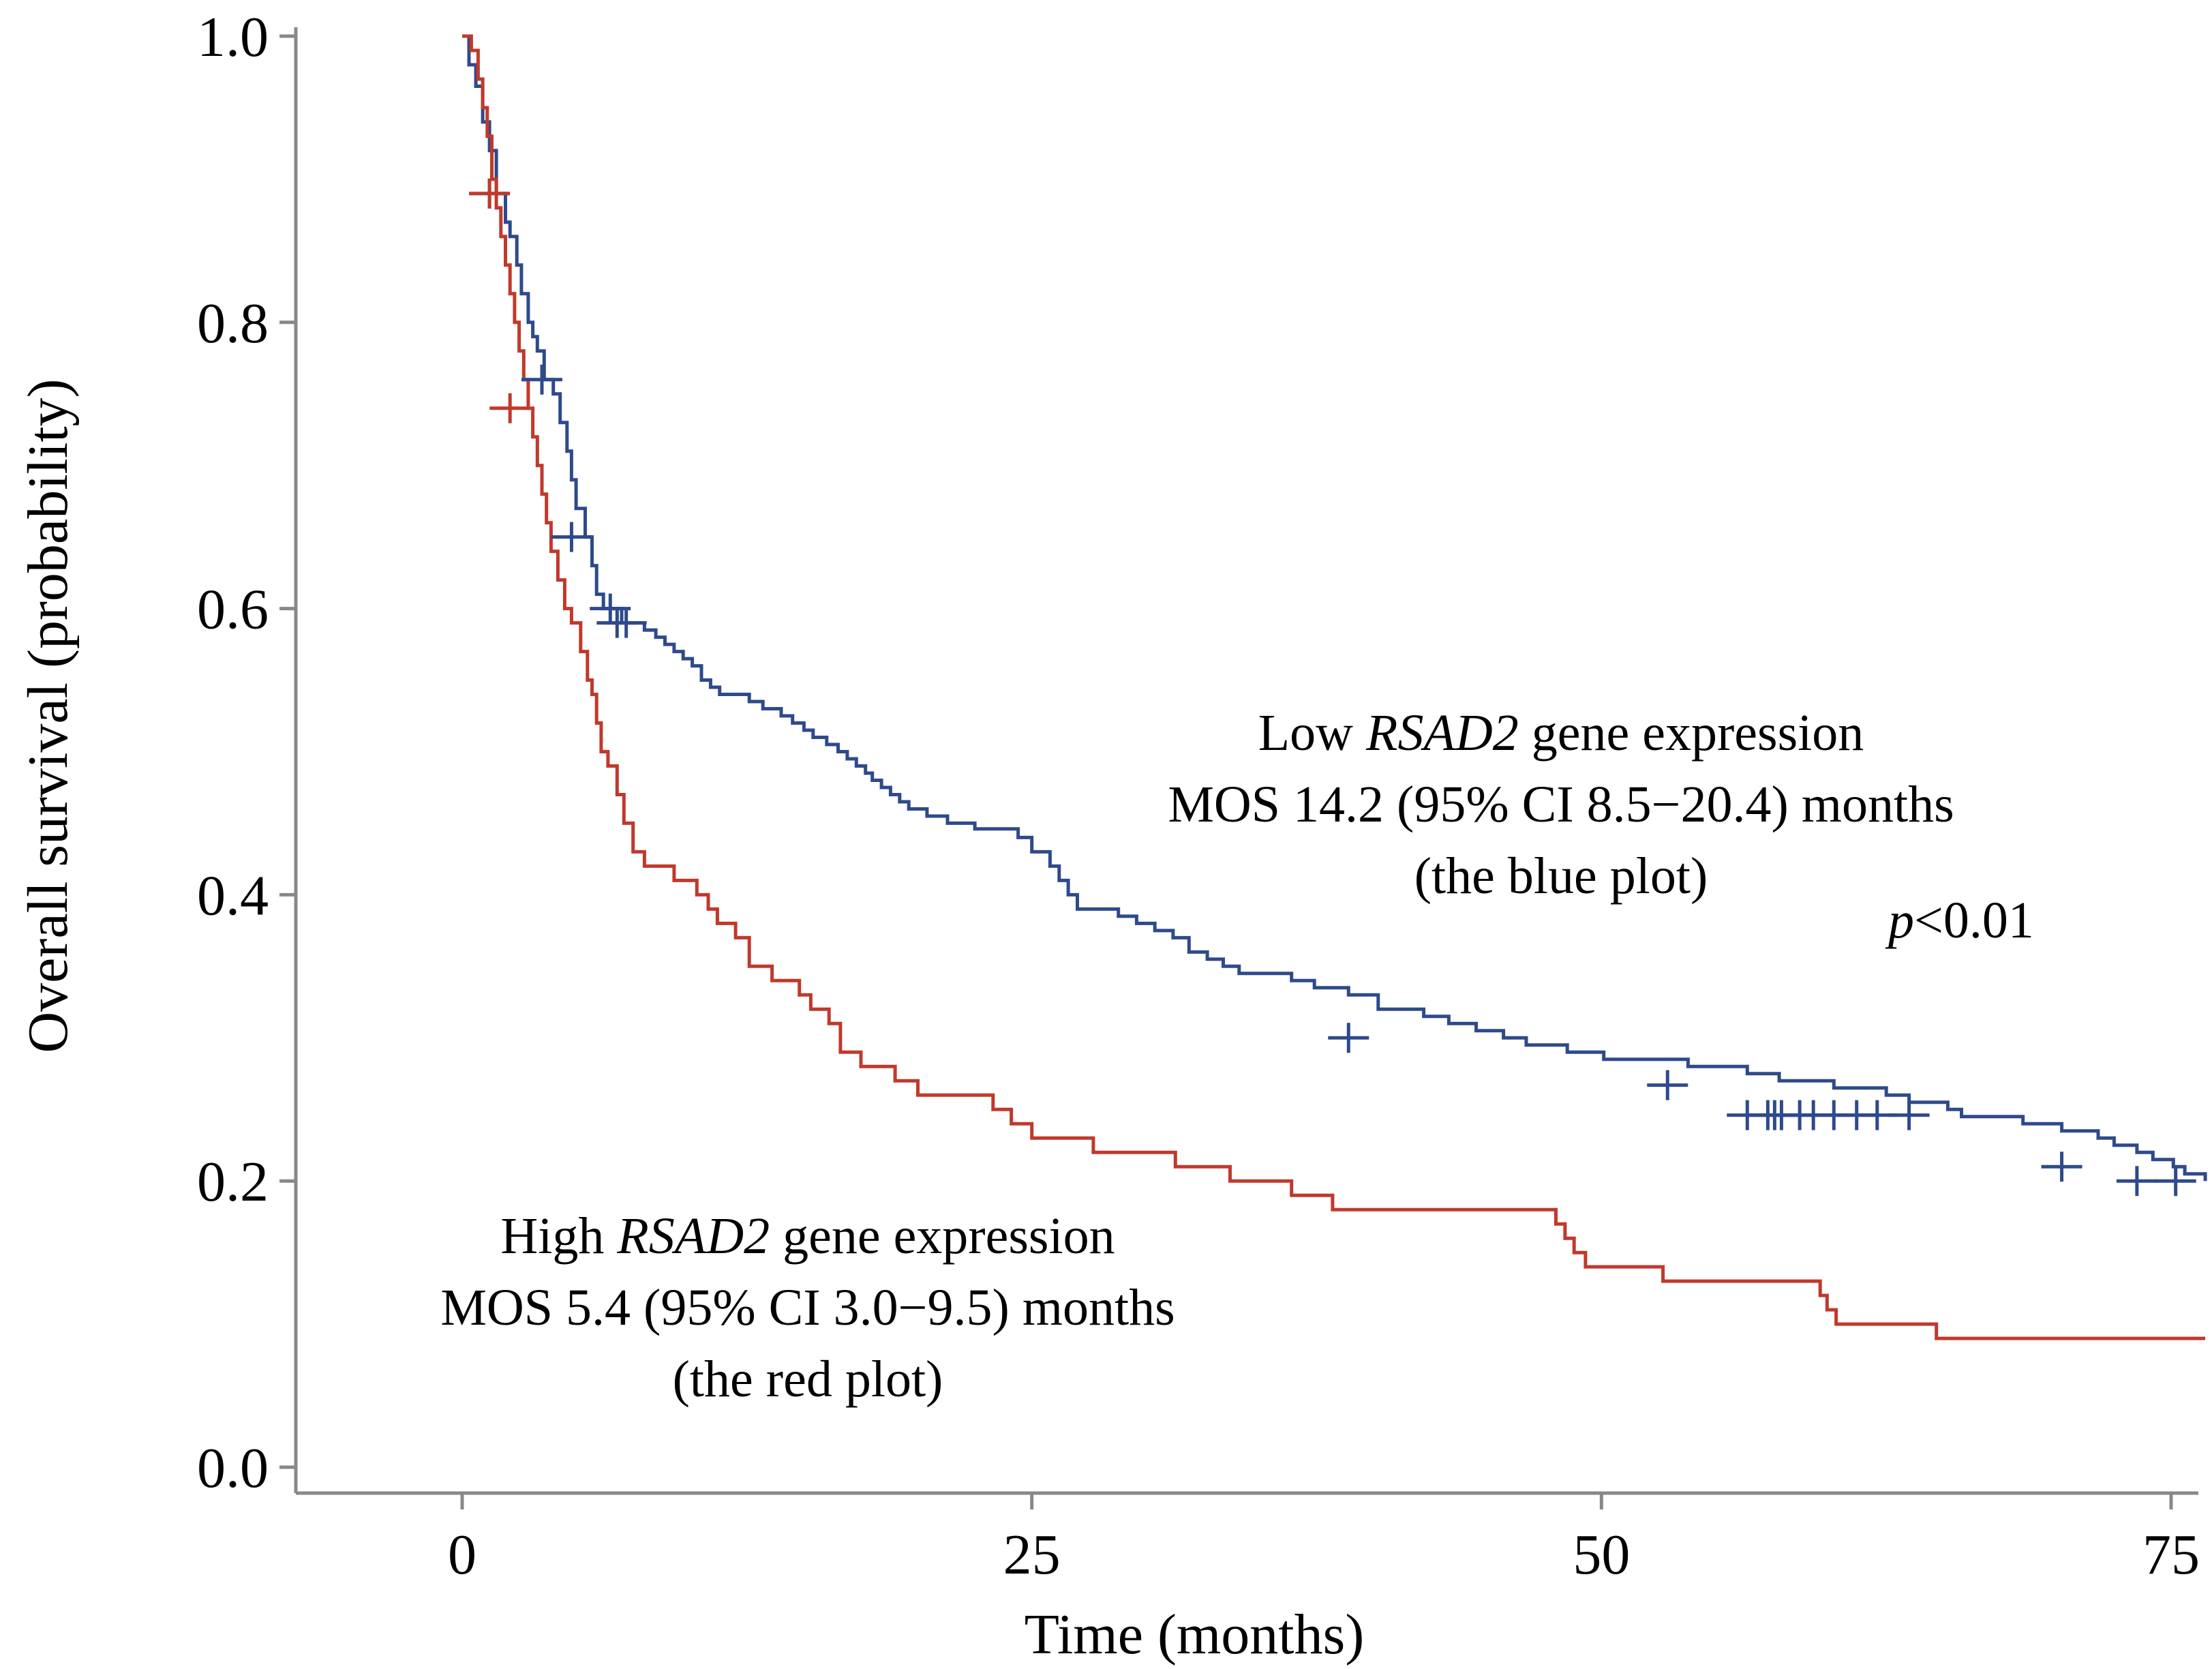  Describe the element at coordinates (808, 1379) in the screenshot. I see `high-annotation-line3: (the red plot)` at that location.